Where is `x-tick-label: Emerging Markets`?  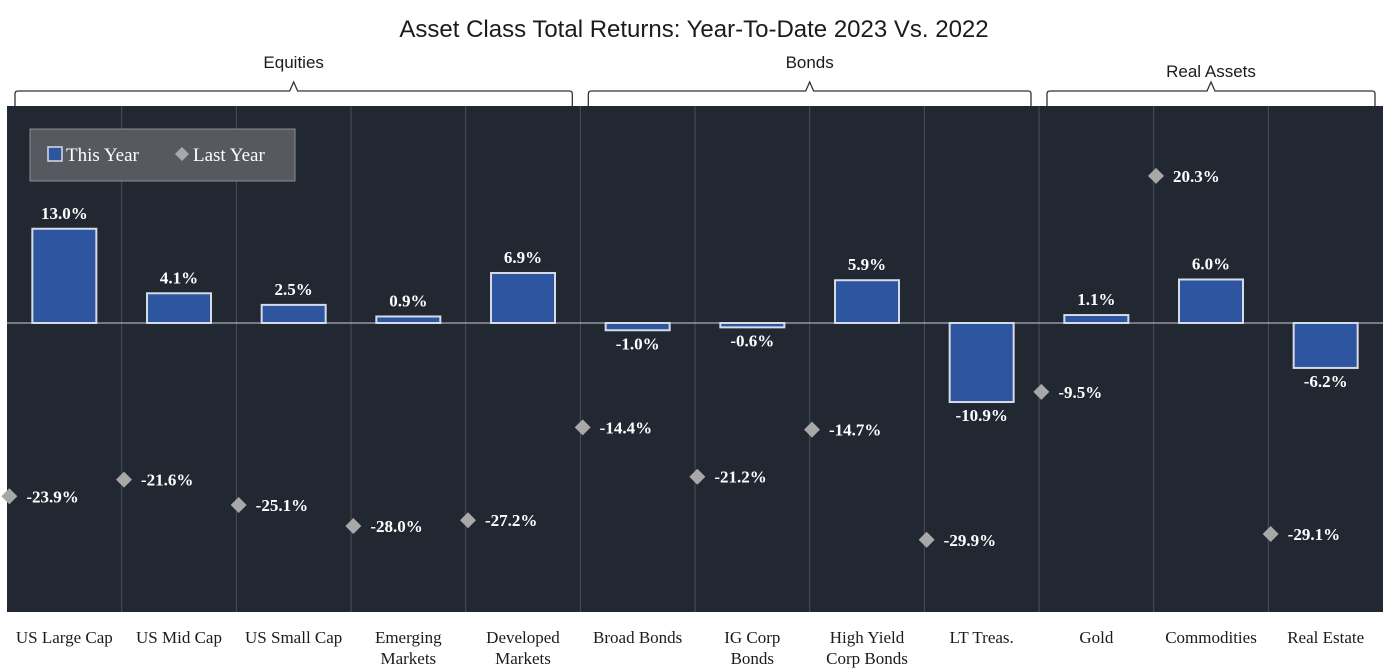
x-tick-label: Emerging Markets is located at coordinates (408, 648).